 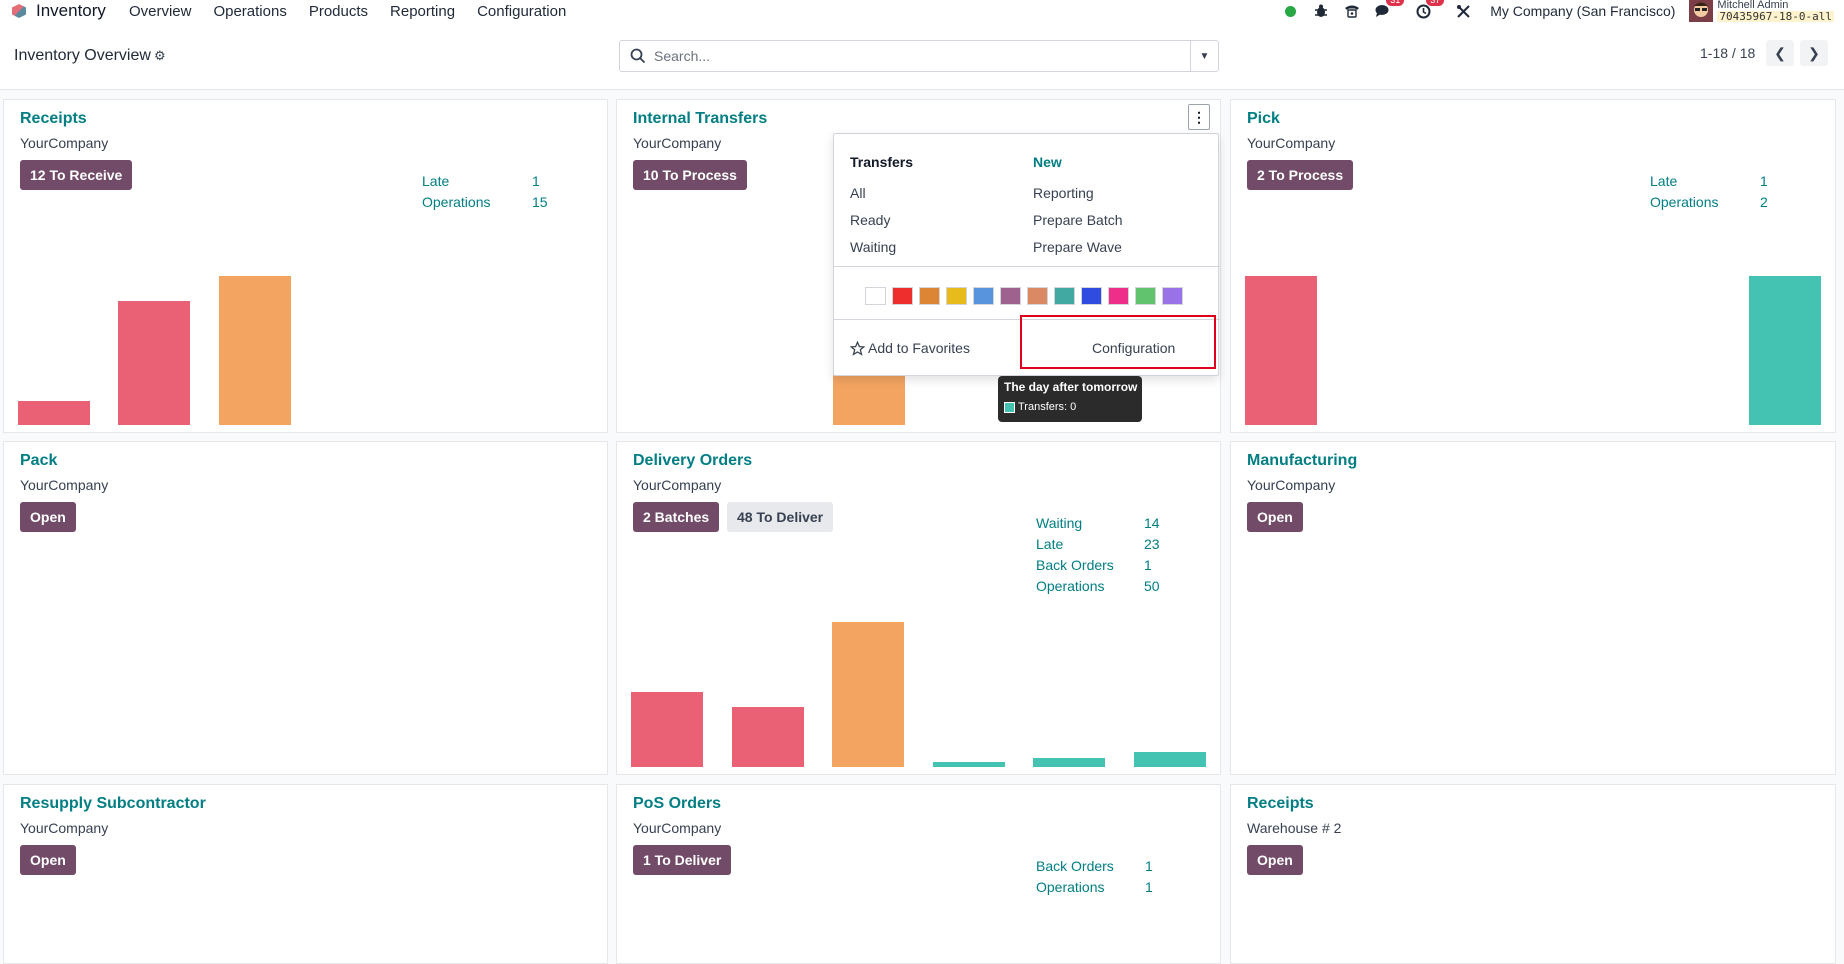 I want to click on stat-late-value: 23, so click(x=1152, y=544).